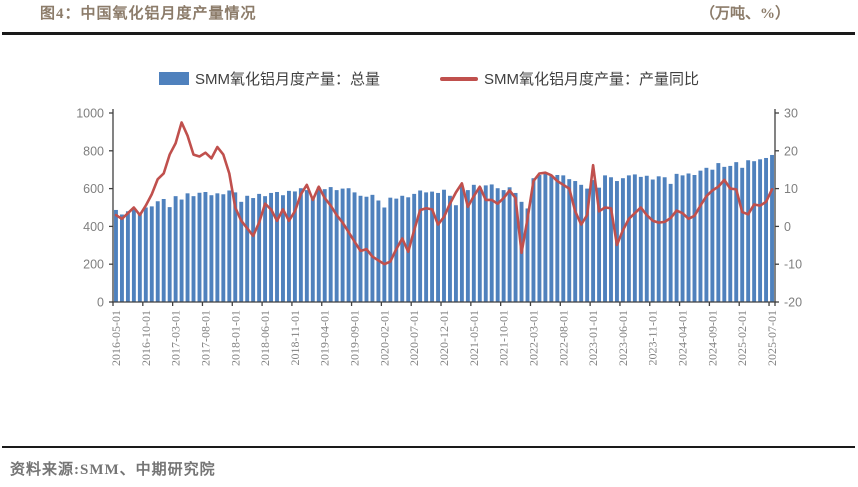 Image resolution: width=858 pixels, height=487 pixels. I want to click on svg-text: 2023-06-01, so click(623, 338).